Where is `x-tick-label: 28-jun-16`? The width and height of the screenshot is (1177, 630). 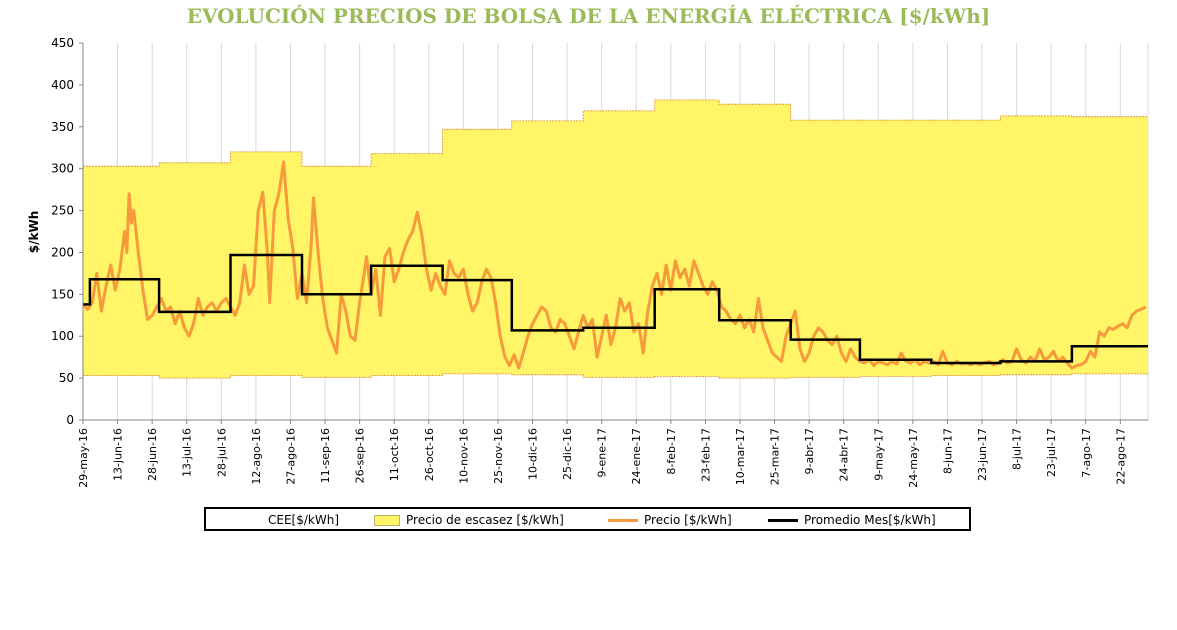
x-tick-label: 28-jun-16 is located at coordinates (152, 454).